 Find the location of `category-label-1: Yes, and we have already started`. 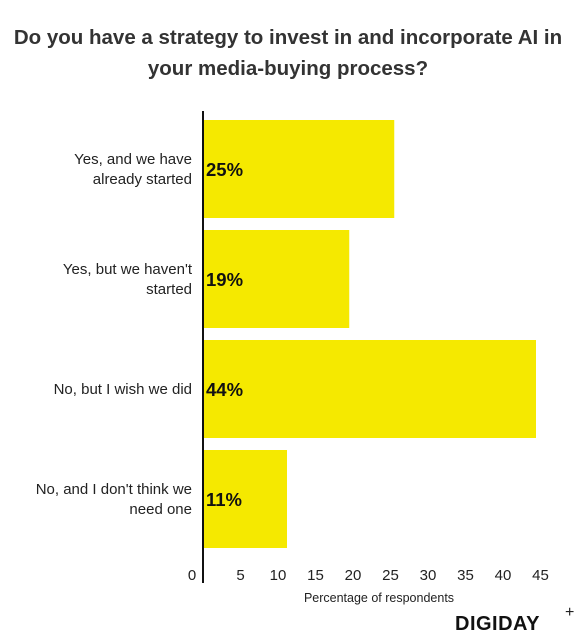

category-label-1: Yes, and we have already started is located at coordinates (133, 169).